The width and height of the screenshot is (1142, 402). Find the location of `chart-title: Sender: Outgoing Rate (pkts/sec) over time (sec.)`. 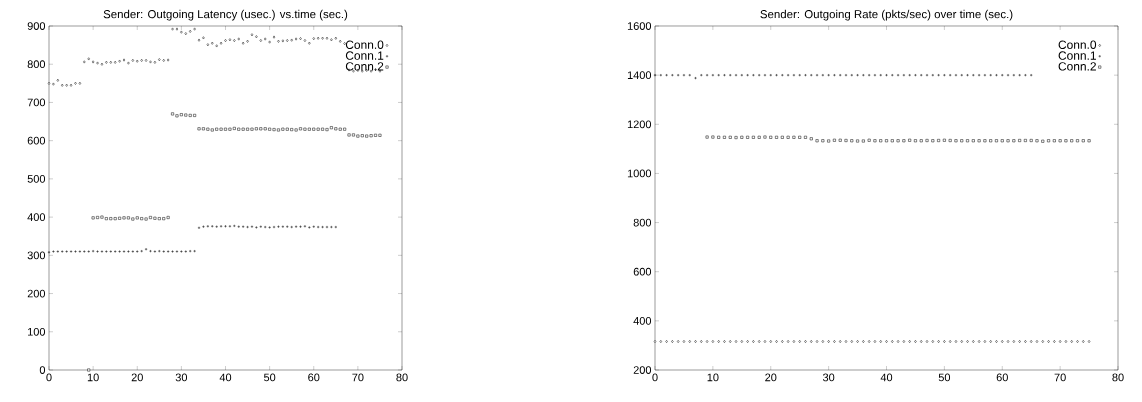

chart-title: Sender: Outgoing Rate (pkts/sec) over time (sec.) is located at coordinates (886, 15).